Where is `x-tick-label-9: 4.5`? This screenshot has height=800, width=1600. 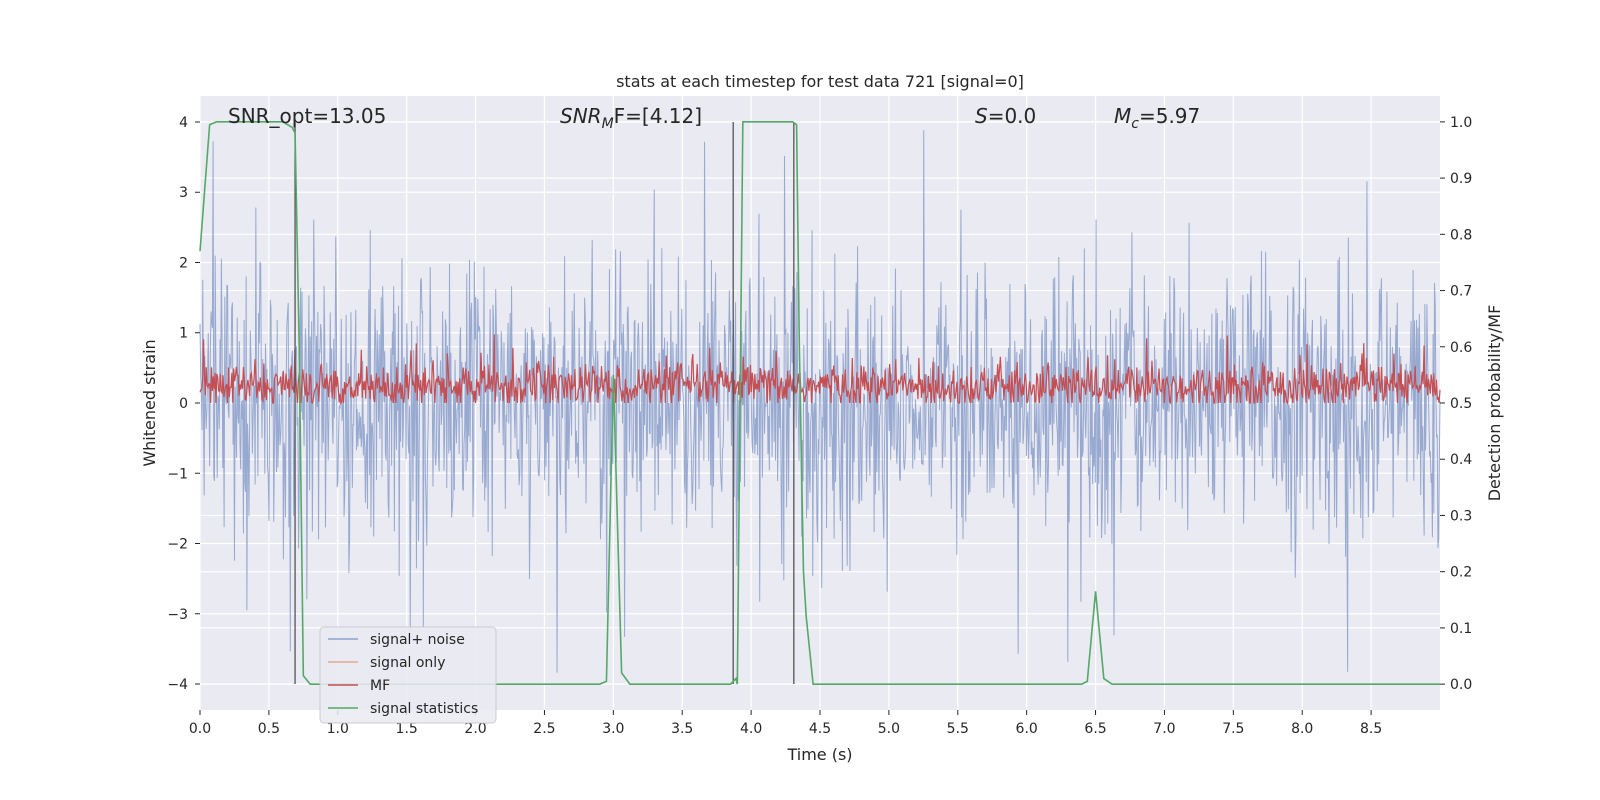 x-tick-label-9: 4.5 is located at coordinates (820, 729).